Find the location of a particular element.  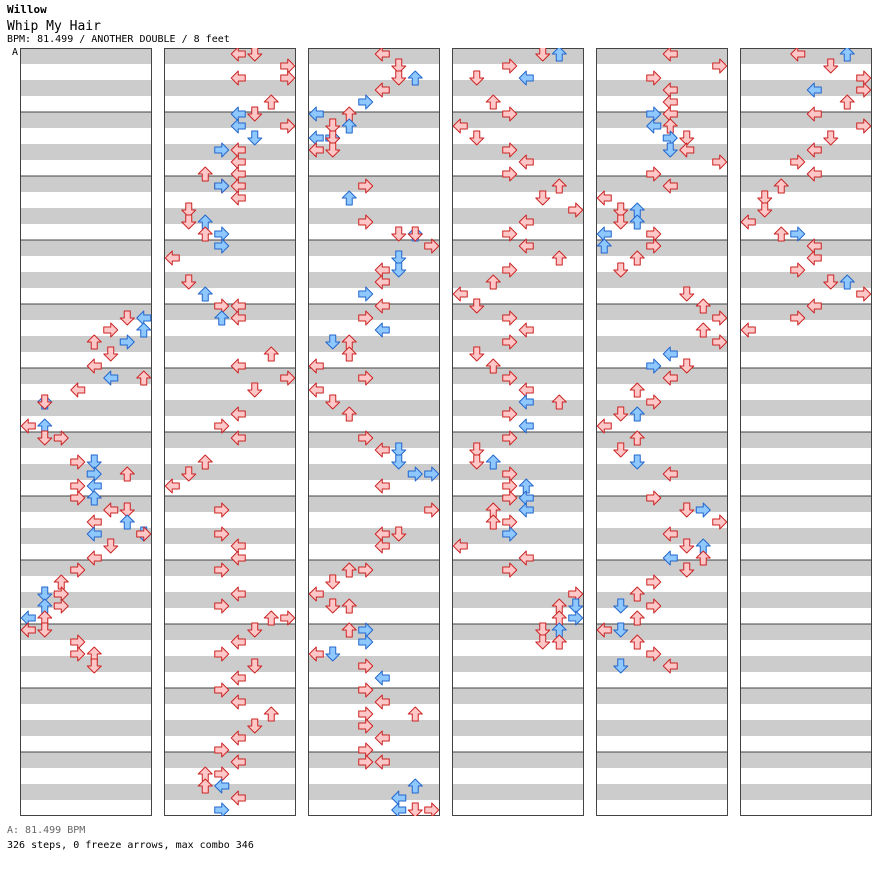

bpm-marker: A is located at coordinates (15, 52).